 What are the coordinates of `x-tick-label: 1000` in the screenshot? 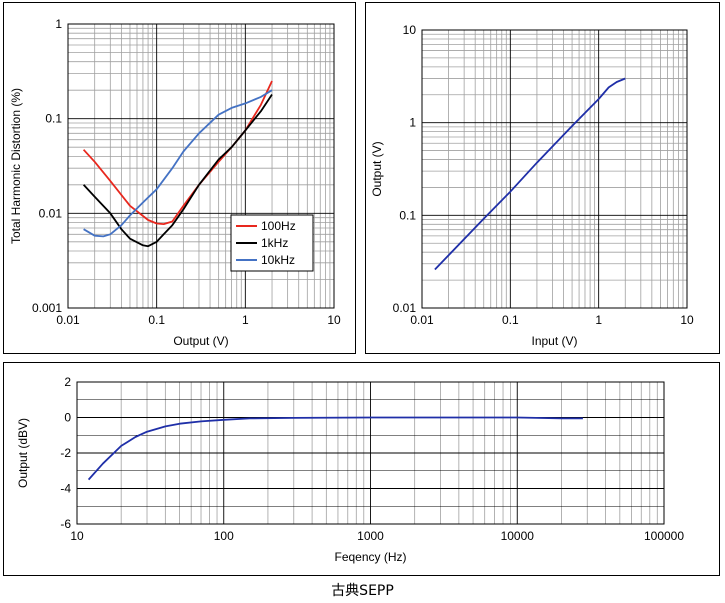 It's located at (370, 536).